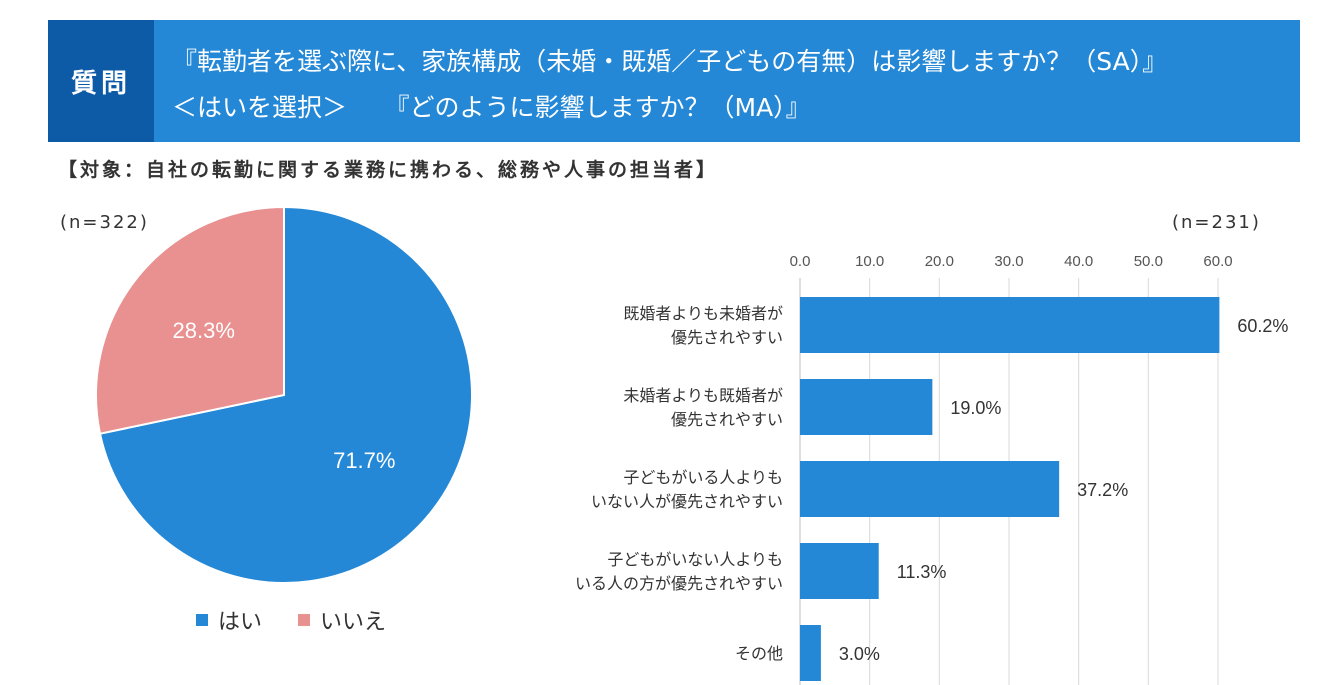 Image resolution: width=1340 pixels, height=685 pixels. I want to click on category-label: 既婚者よりも未婚者が, so click(703, 313).